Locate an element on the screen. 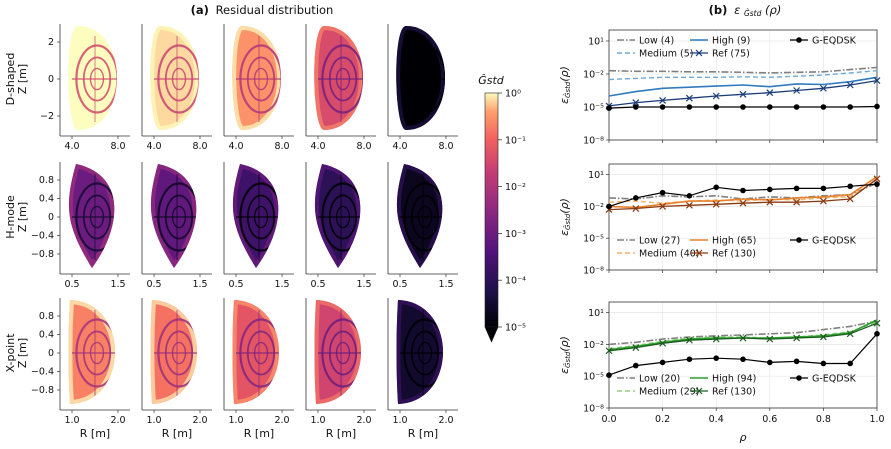 Image resolution: width=891 pixels, height=449 pixels. ytick-label: 10⁻² is located at coordinates (593, 207).